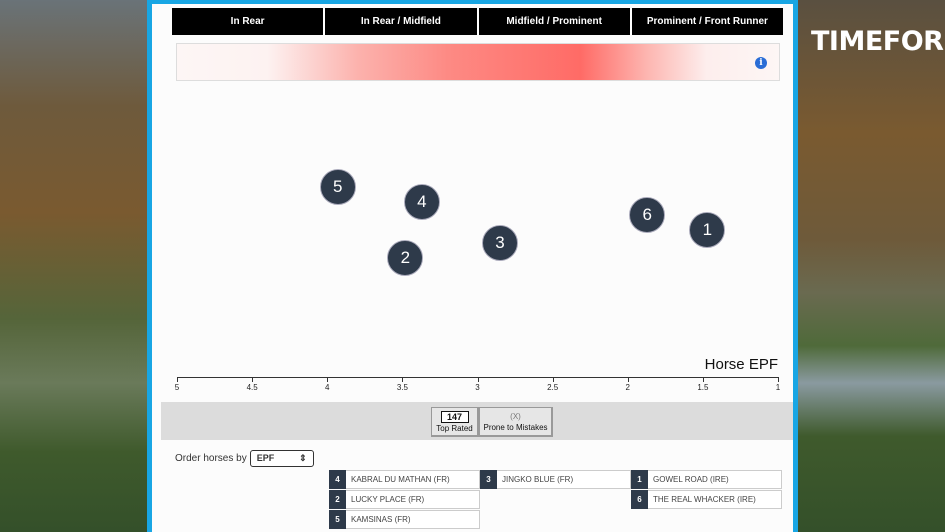  Describe the element at coordinates (778, 387) in the screenshot. I see `x-tick-label: 1` at that location.